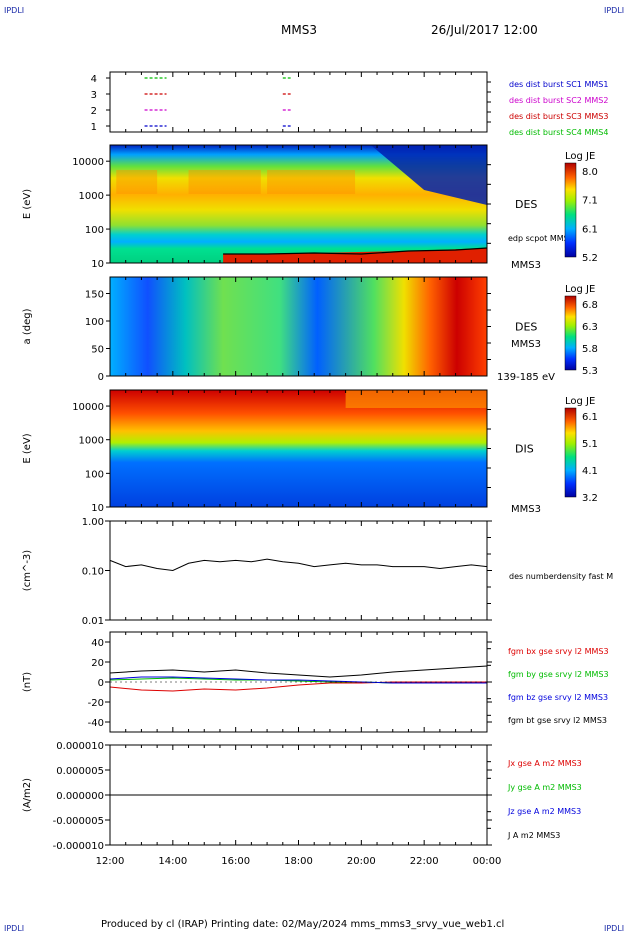 The image size is (630, 934). Describe the element at coordinates (27, 570) in the screenshot. I see `ylabel: (cm^-3)` at that location.